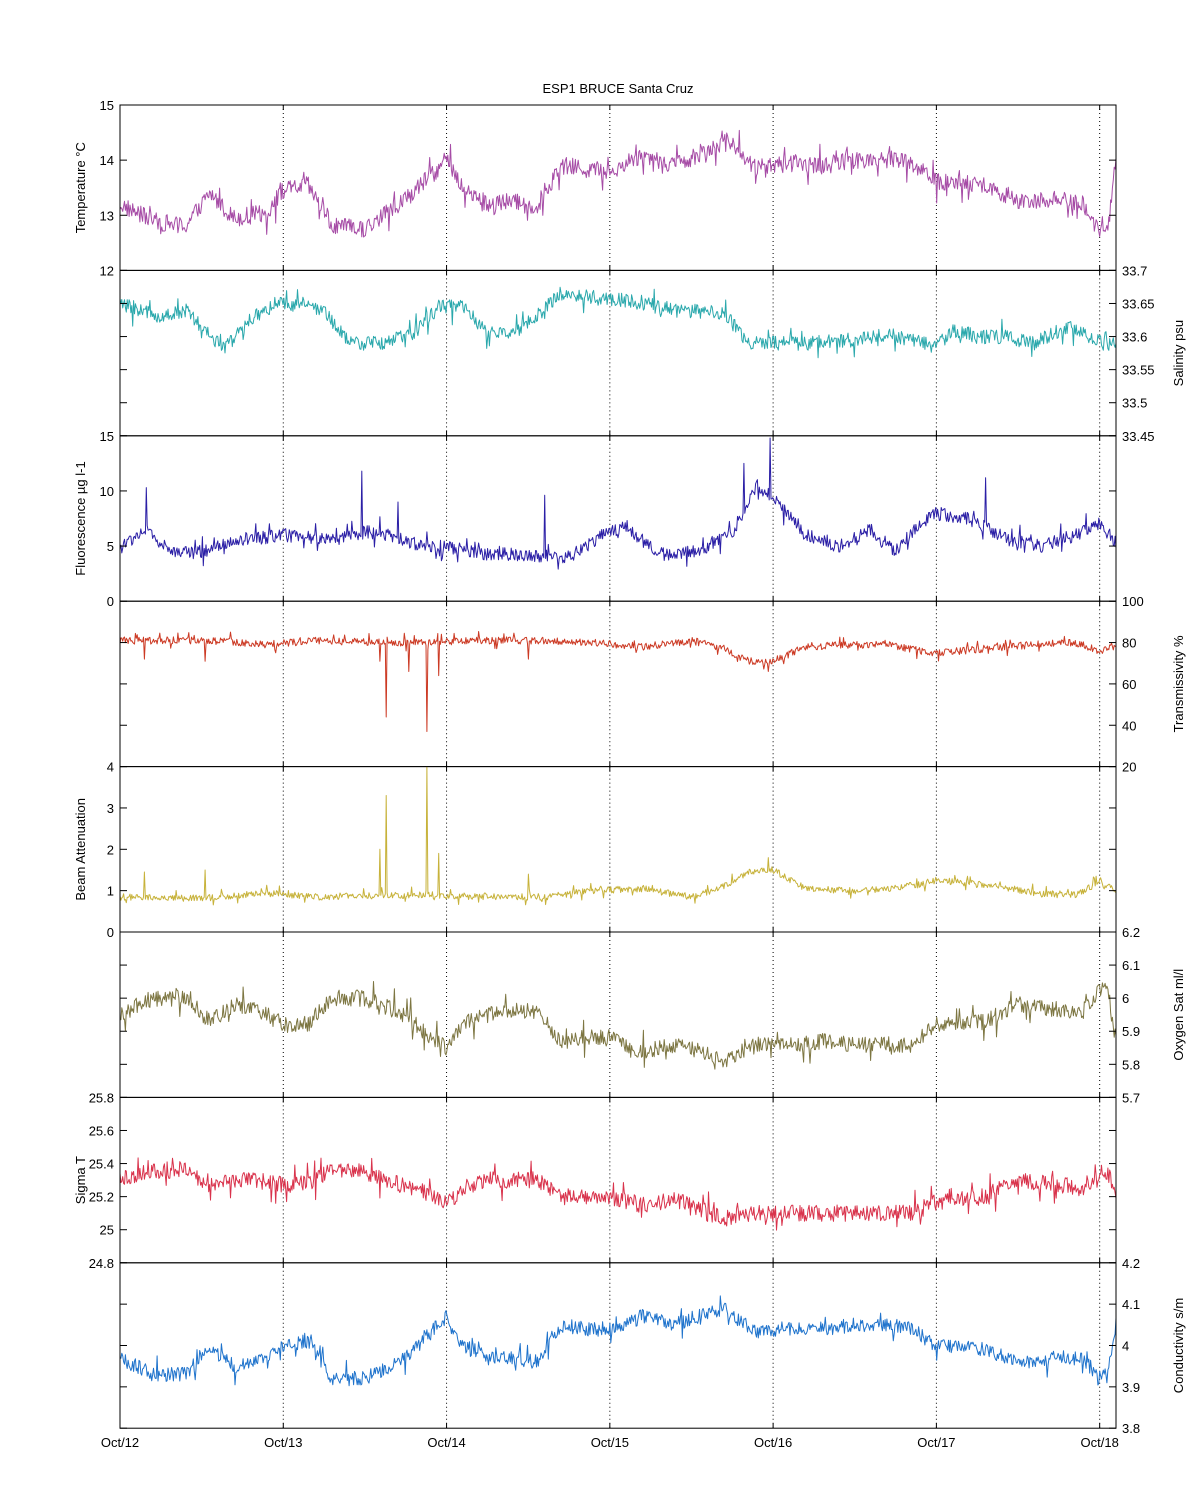 Image resolution: width=1200 pixels, height=1501 pixels. I want to click on y-axis-label: Oxygen Sat ml/l, so click(1178, 1015).